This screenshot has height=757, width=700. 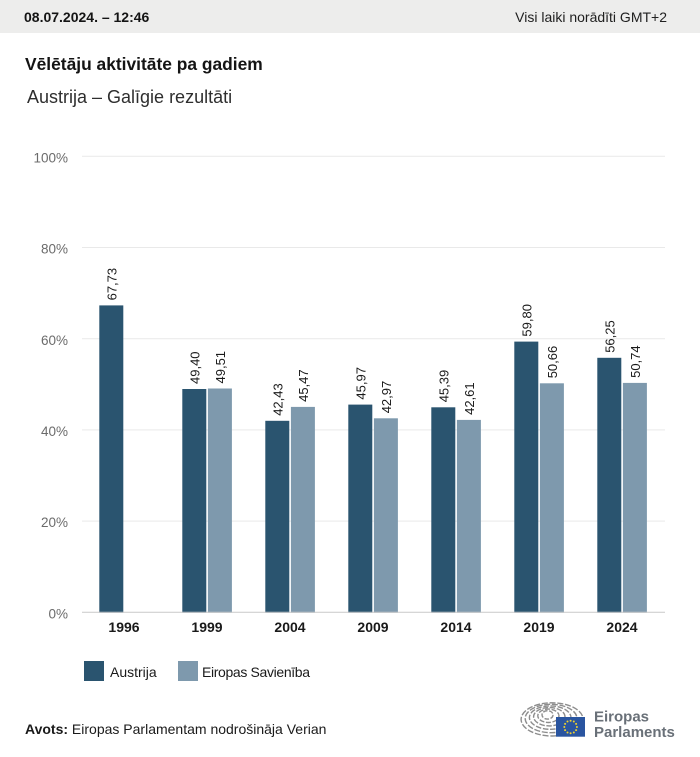 What do you see at coordinates (54, 249) in the screenshot?
I see `svg-text: 80%` at bounding box center [54, 249].